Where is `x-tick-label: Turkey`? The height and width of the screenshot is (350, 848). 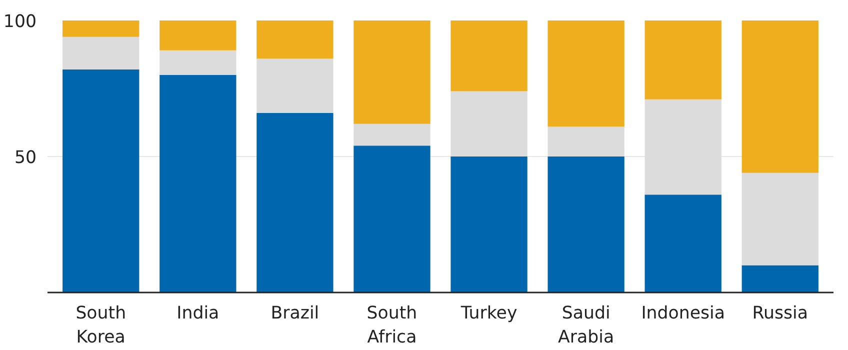
x-tick-label: Turkey is located at coordinates (489, 314).